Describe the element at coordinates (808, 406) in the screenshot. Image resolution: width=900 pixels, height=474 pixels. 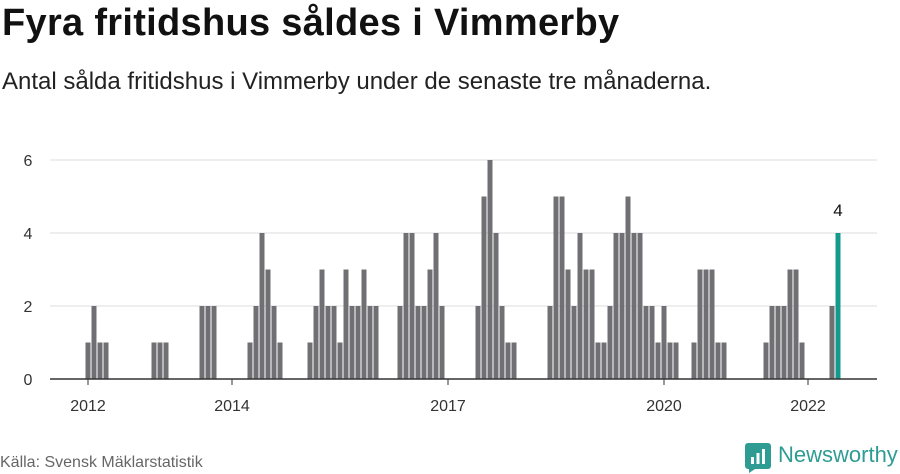
I see `x-tick-label: 2022` at that location.